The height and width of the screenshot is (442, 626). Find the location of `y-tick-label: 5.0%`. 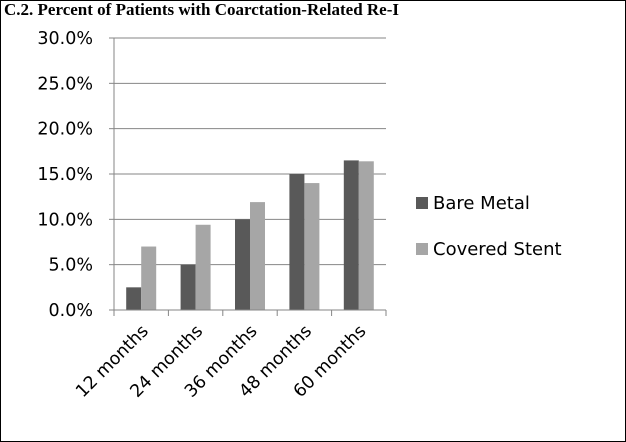

y-tick-label: 5.0% is located at coordinates (71, 266).